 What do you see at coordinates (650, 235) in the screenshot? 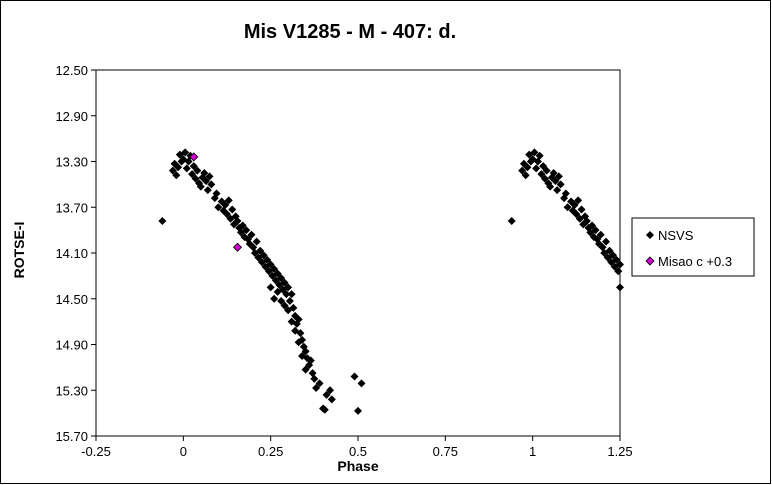
I see `legend-marker-nsvs` at bounding box center [650, 235].